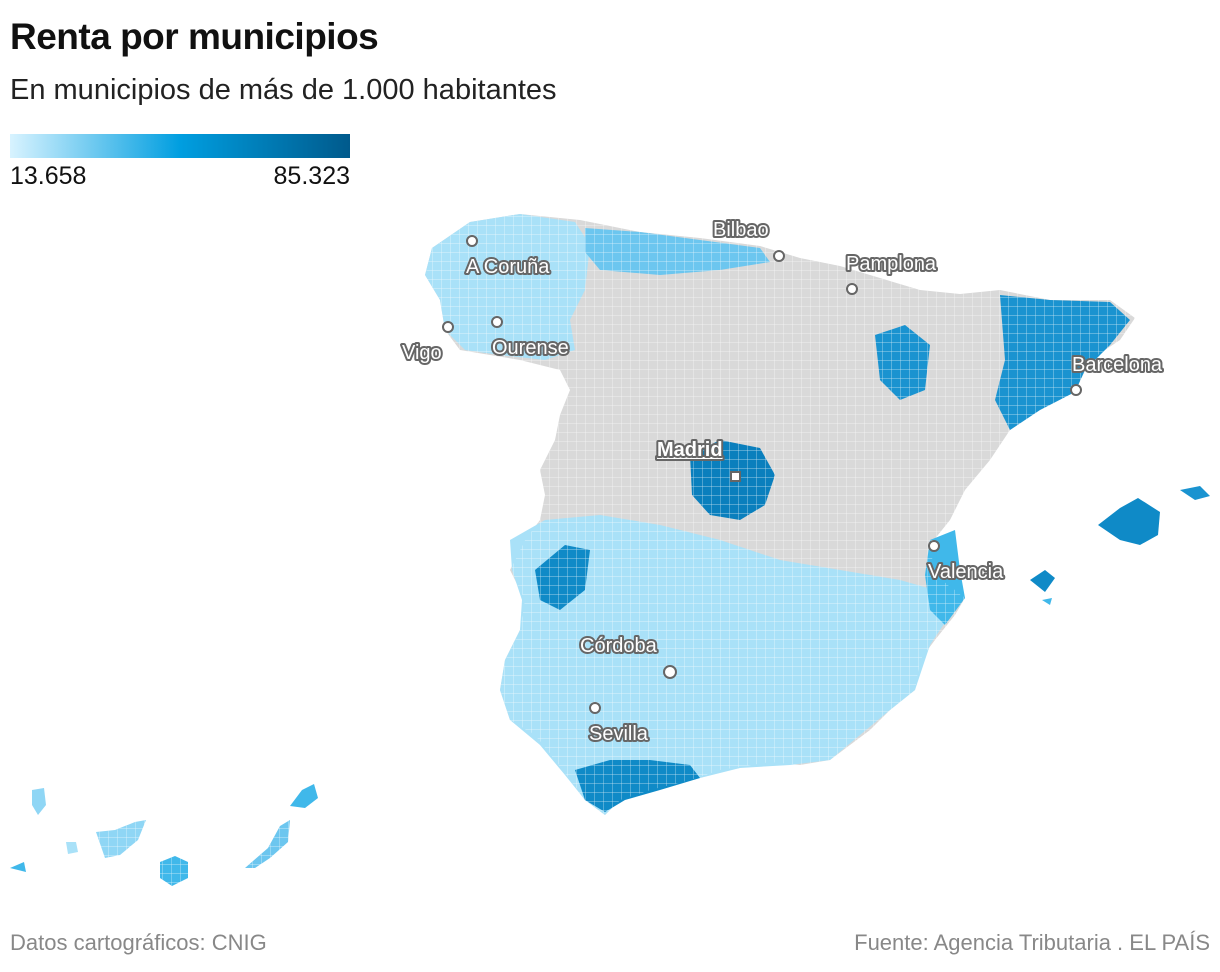 The height and width of the screenshot is (972, 1220). What do you see at coordinates (1129, 521) in the screenshot?
I see `mallorca-island` at bounding box center [1129, 521].